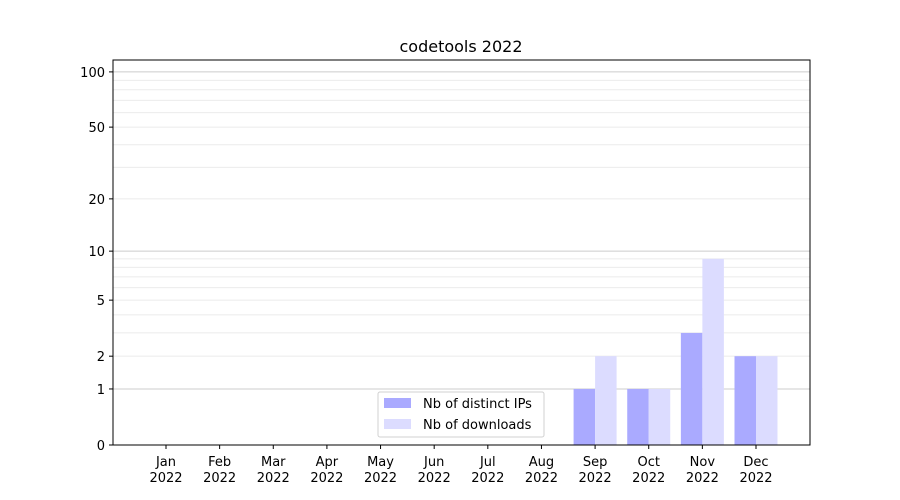 This screenshot has width=900, height=500. Describe the element at coordinates (326, 470) in the screenshot. I see `x-tick-label: Apr 2022` at that location.